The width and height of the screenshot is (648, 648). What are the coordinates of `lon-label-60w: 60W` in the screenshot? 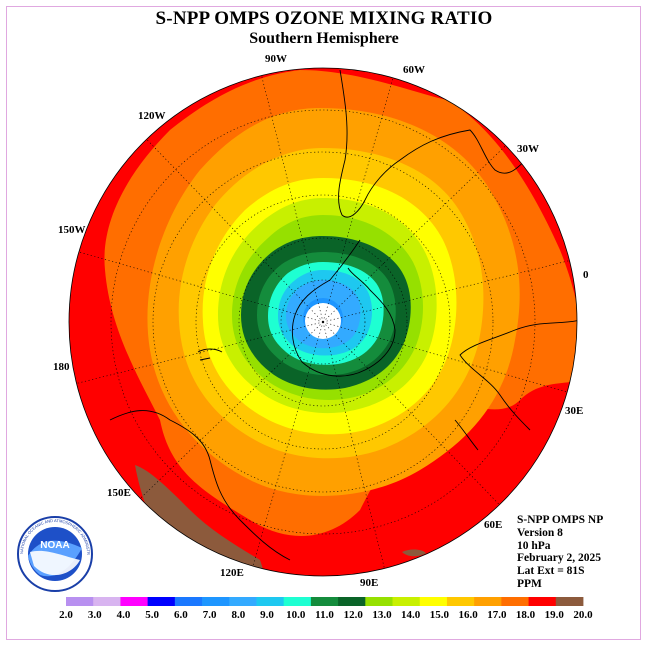 It's located at (414, 70).